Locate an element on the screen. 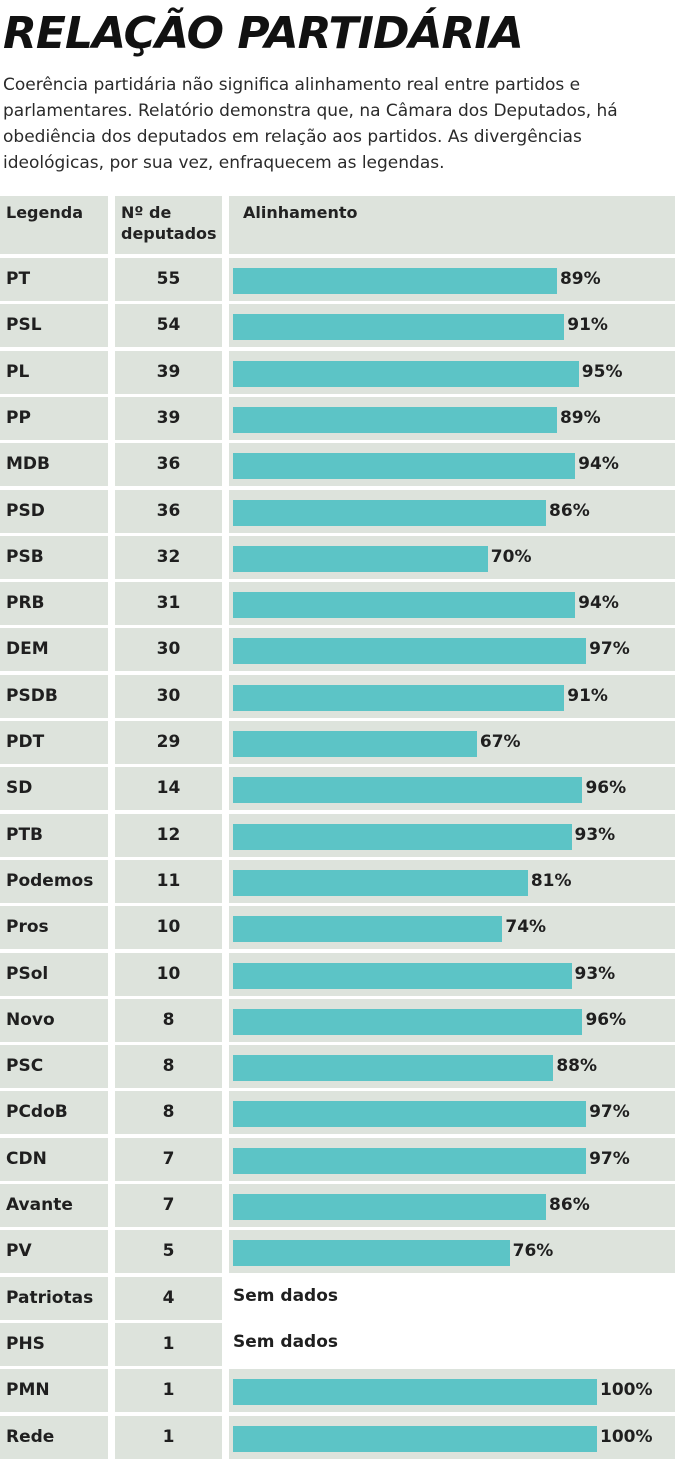 The image size is (675, 1462). deputies-count: 32 is located at coordinates (168, 556).